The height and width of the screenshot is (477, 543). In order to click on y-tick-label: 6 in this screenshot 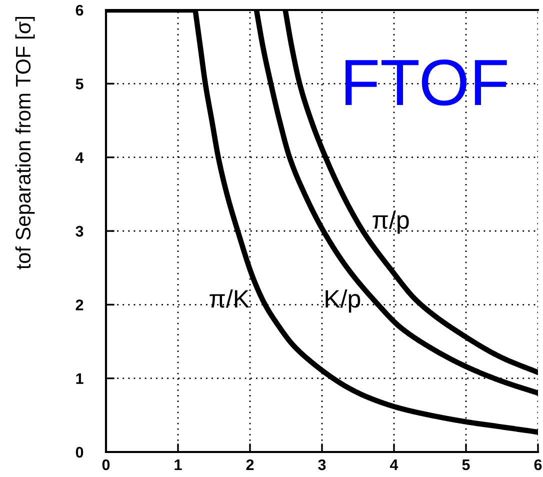, I will do `click(80, 10)`.